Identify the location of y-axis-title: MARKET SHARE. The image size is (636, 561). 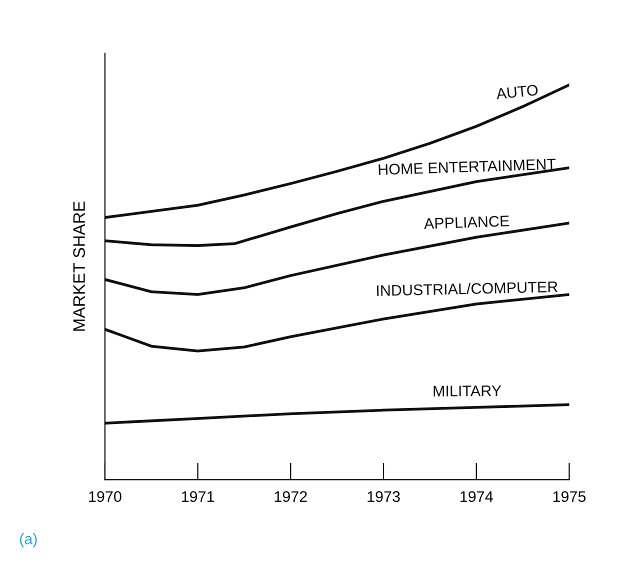
(79, 266).